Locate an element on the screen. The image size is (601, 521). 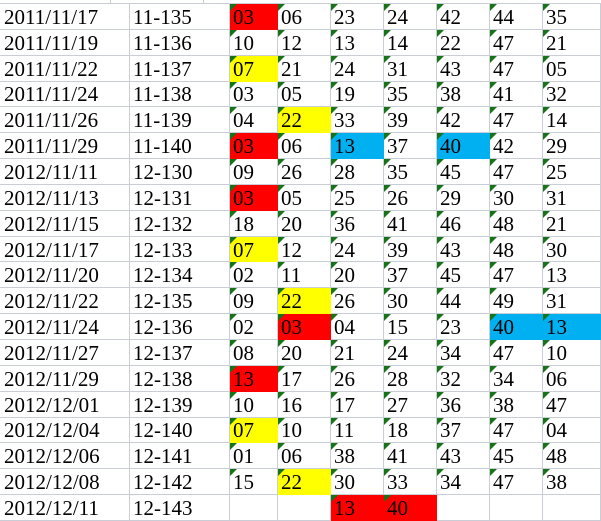
date-cell: 2011/11/17 is located at coordinates (65, 17).